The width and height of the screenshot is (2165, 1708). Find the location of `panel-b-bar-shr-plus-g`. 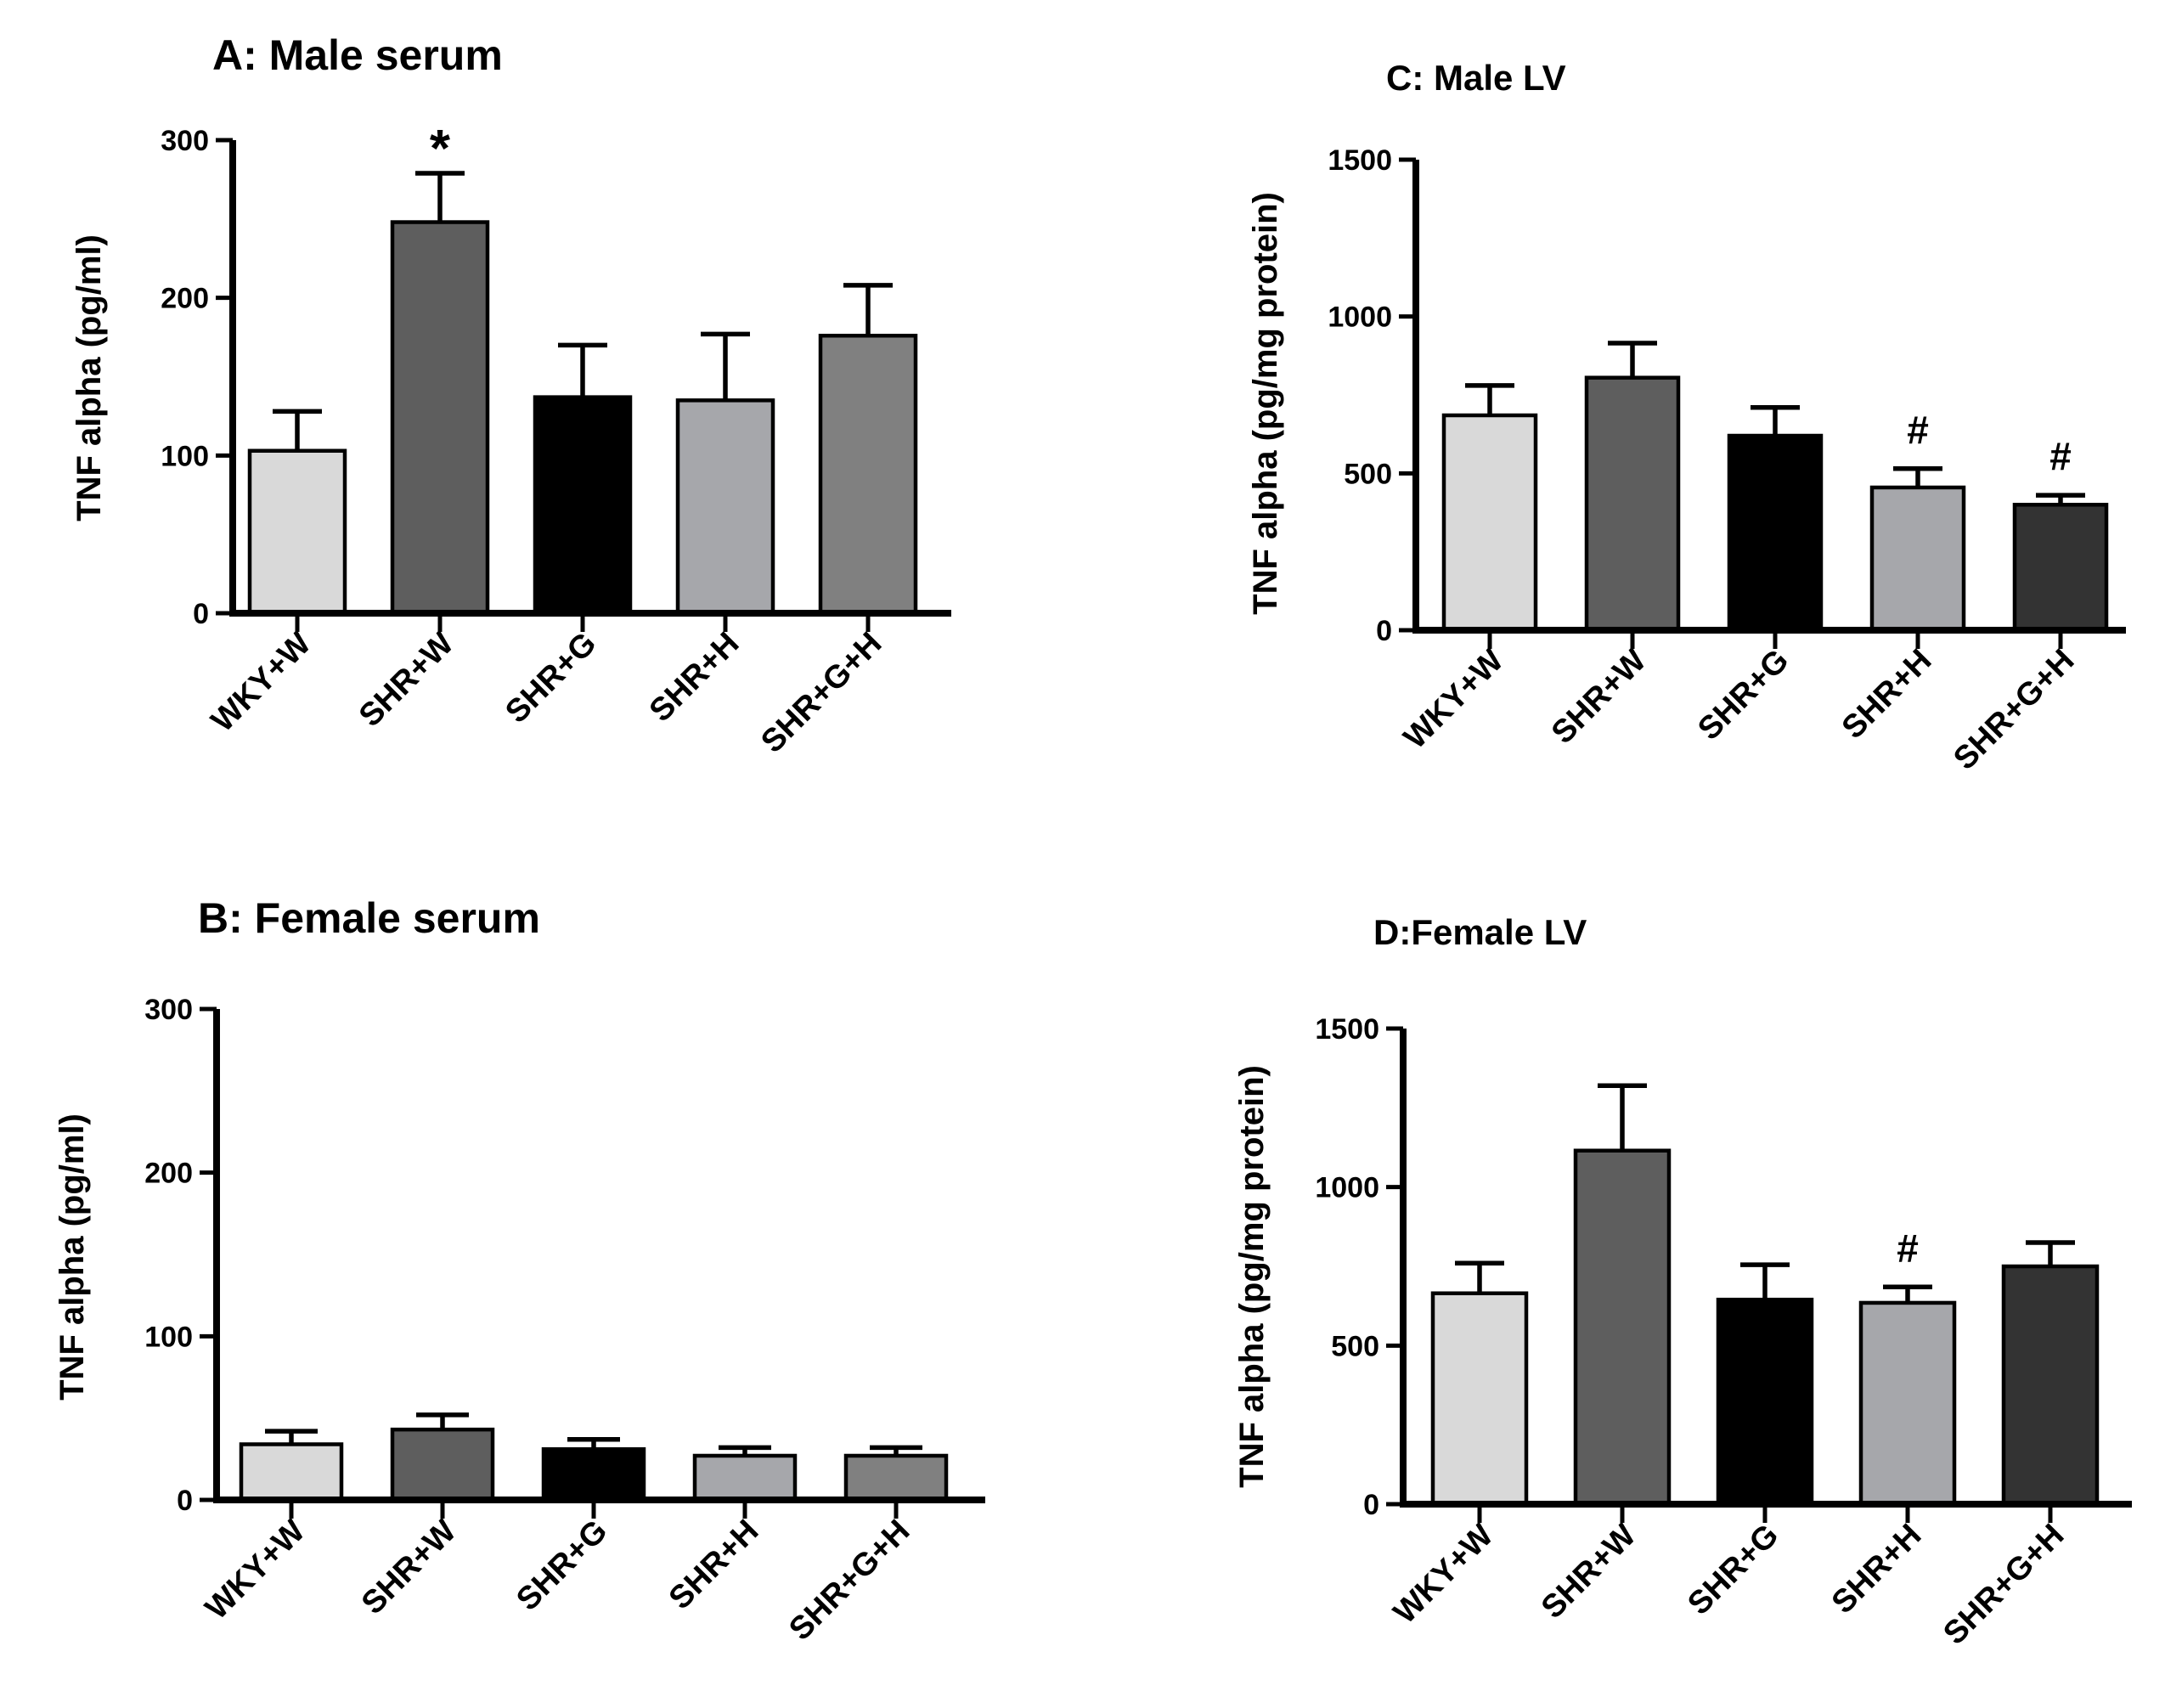

panel-b-bar-shr-plus-g is located at coordinates (593, 1474).